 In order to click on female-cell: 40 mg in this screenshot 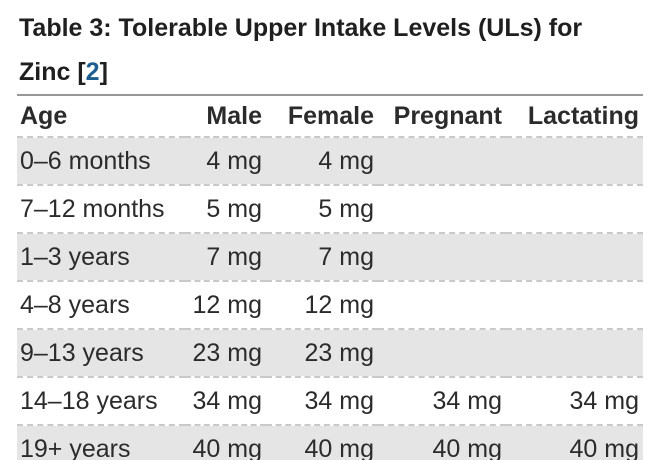, I will do `click(322, 442)`.